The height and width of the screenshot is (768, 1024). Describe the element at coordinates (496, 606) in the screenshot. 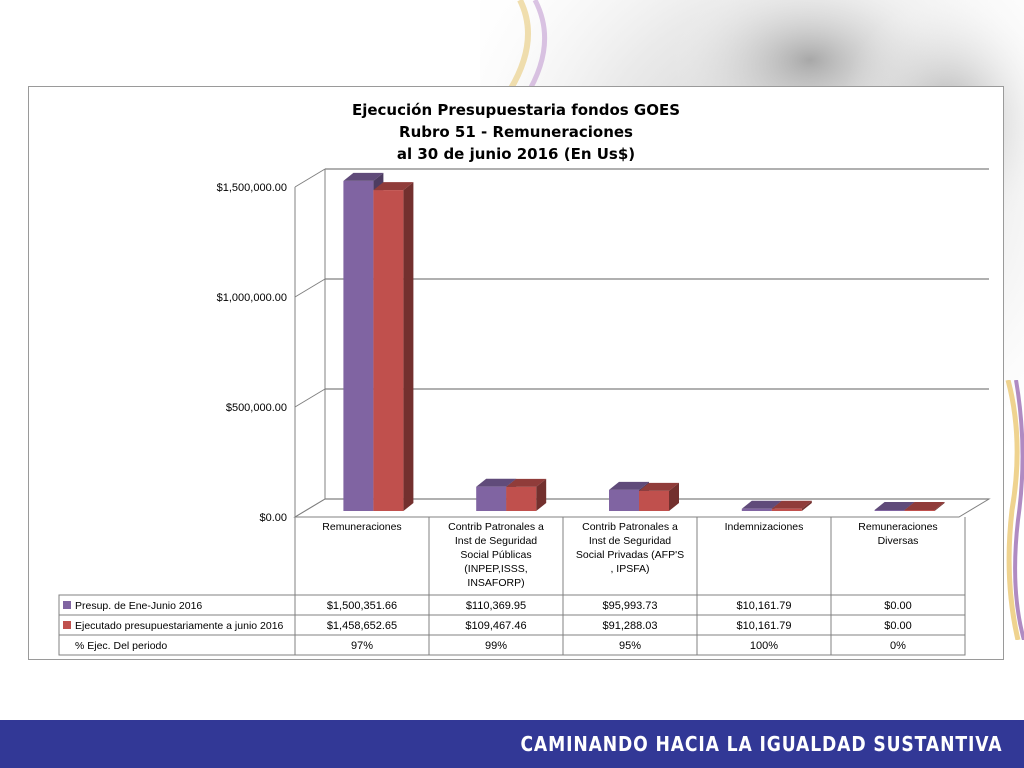

I see `data-label: $110,369.95` at that location.